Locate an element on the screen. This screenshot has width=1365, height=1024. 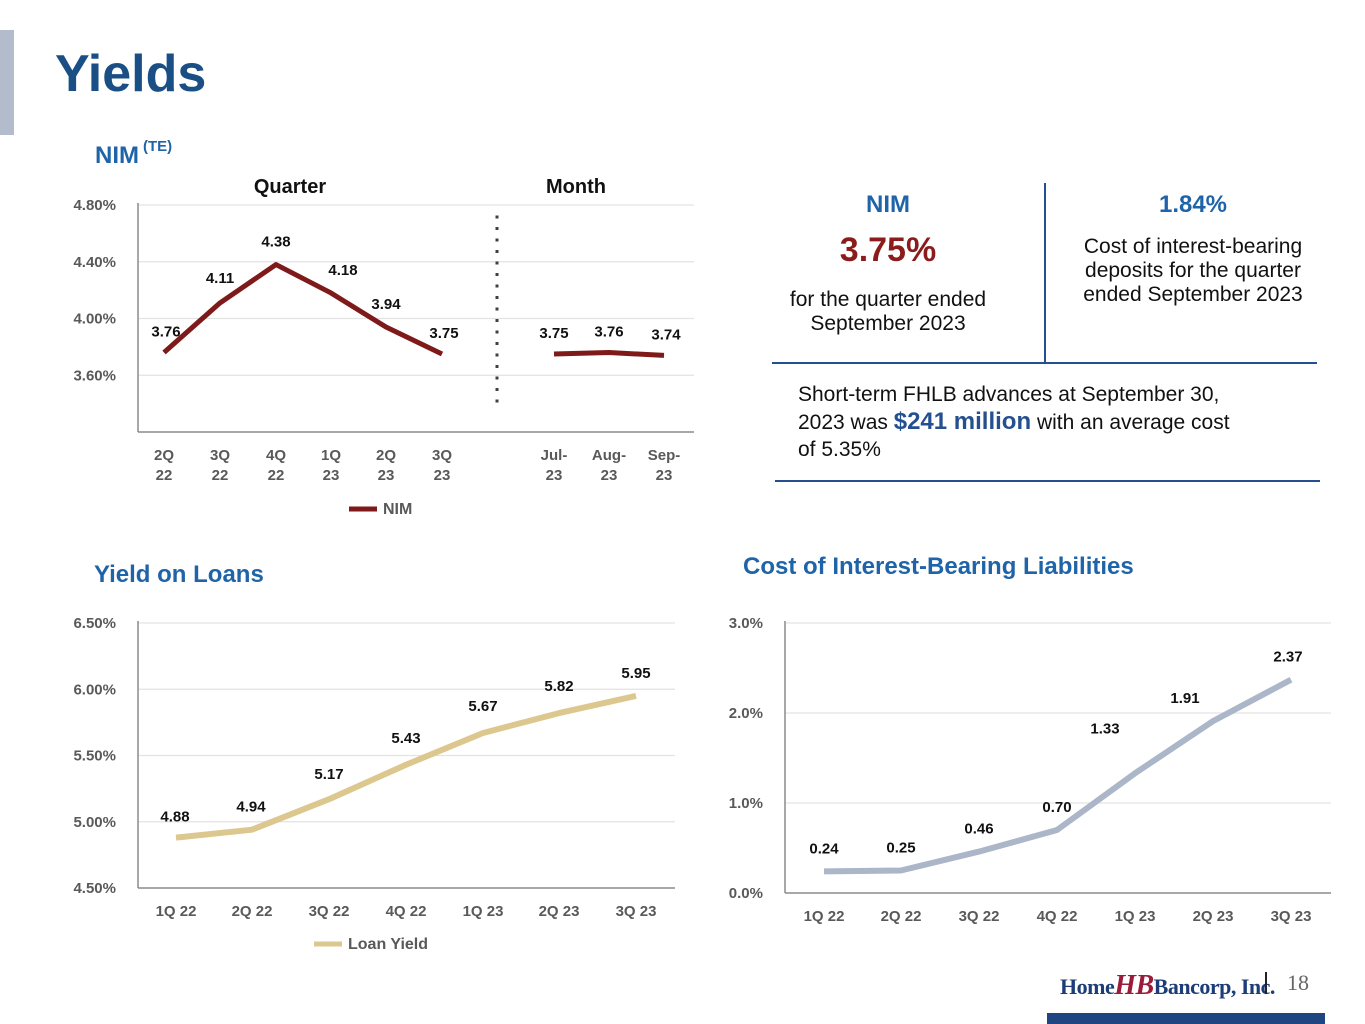
loans-data-label: 5.43 is located at coordinates (405, 738).